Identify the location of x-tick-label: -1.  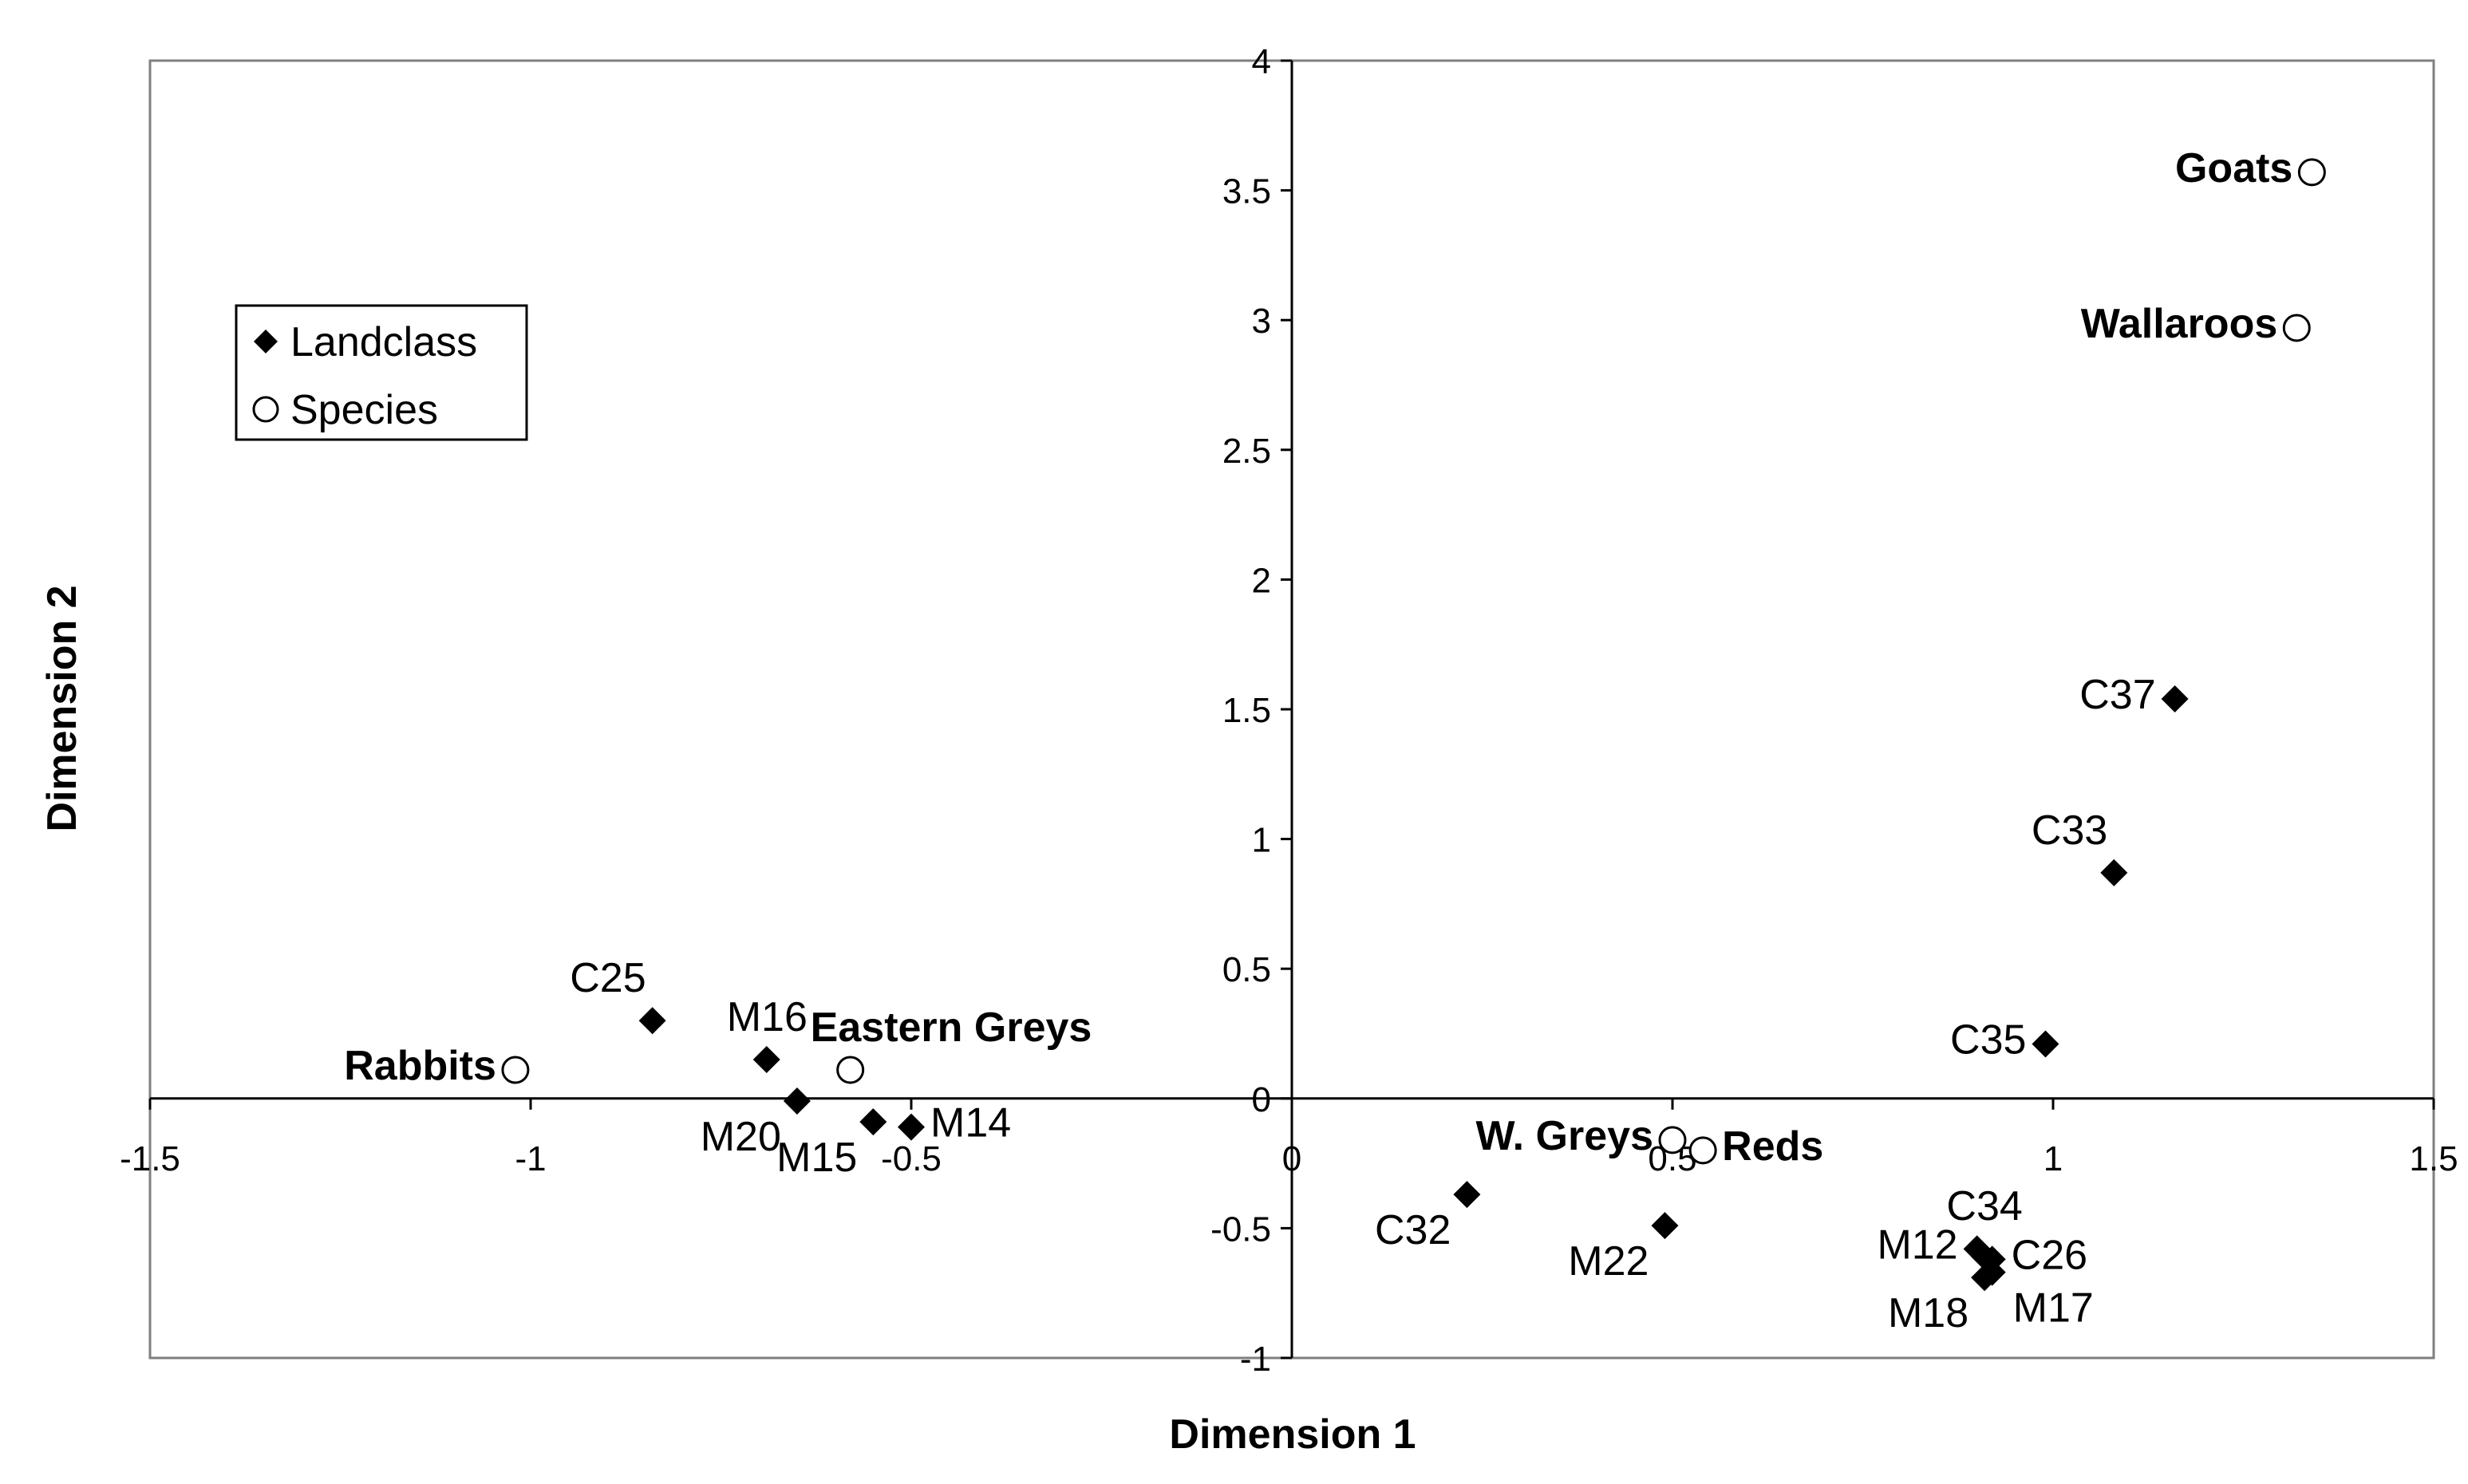
(530, 1158).